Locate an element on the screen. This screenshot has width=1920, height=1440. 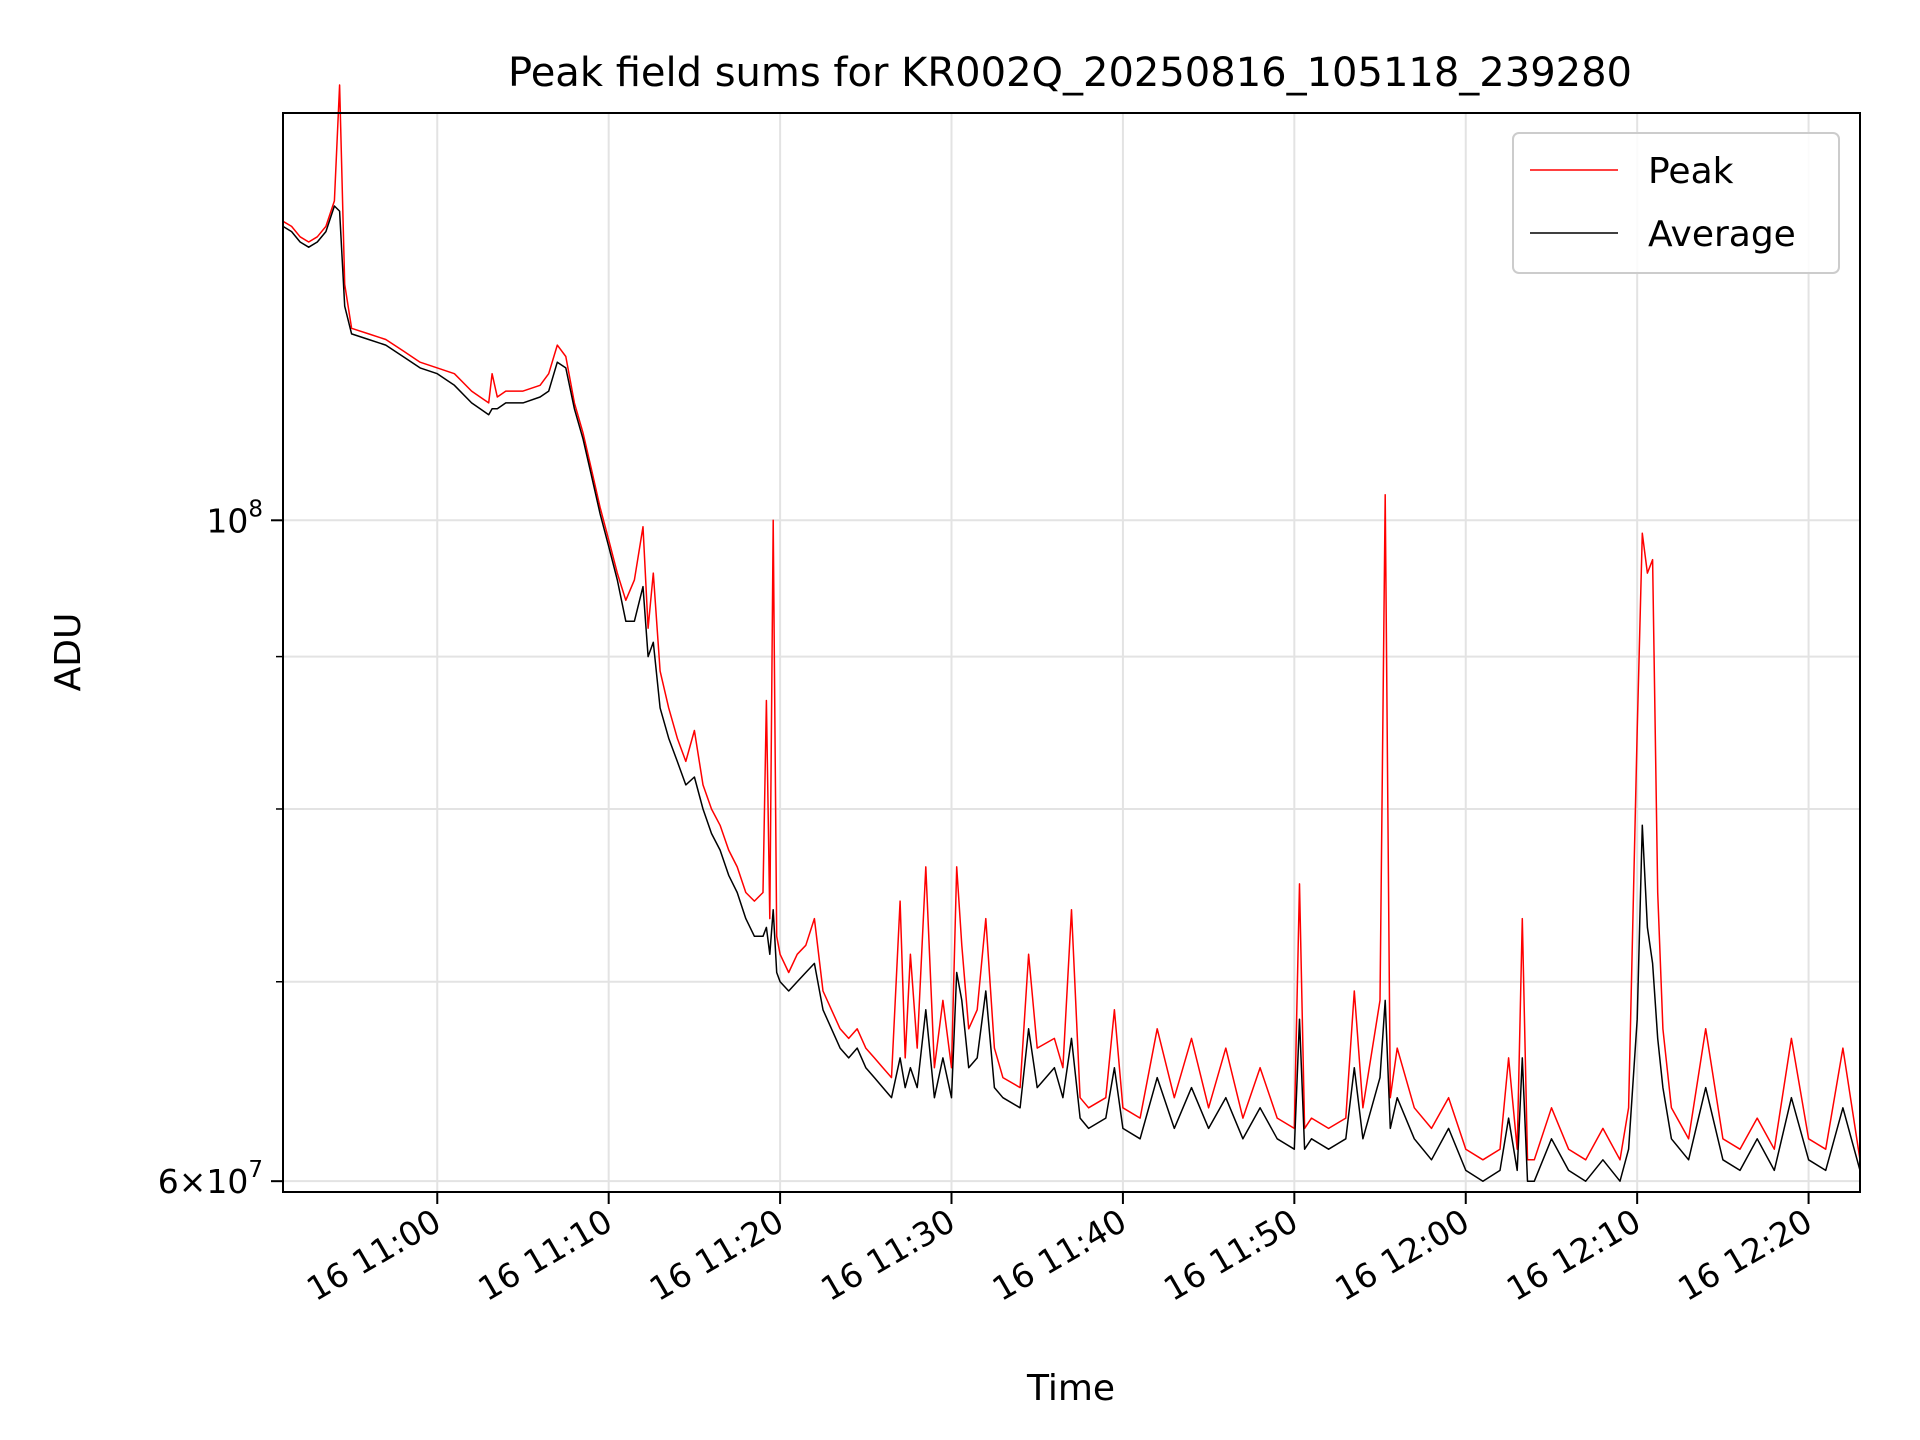
y-tick-label: 108 is located at coordinates (234, 518).